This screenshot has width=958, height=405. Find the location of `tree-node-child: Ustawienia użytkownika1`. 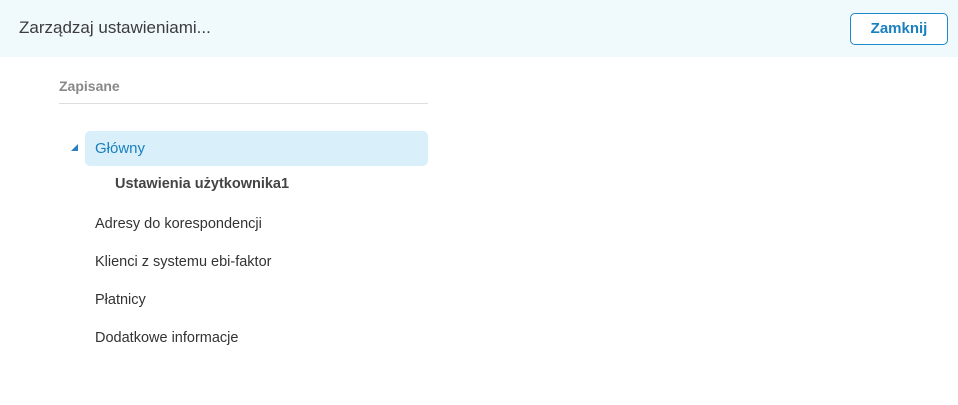

tree-node-child: Ustawienia użytkownika1 is located at coordinates (202, 184).